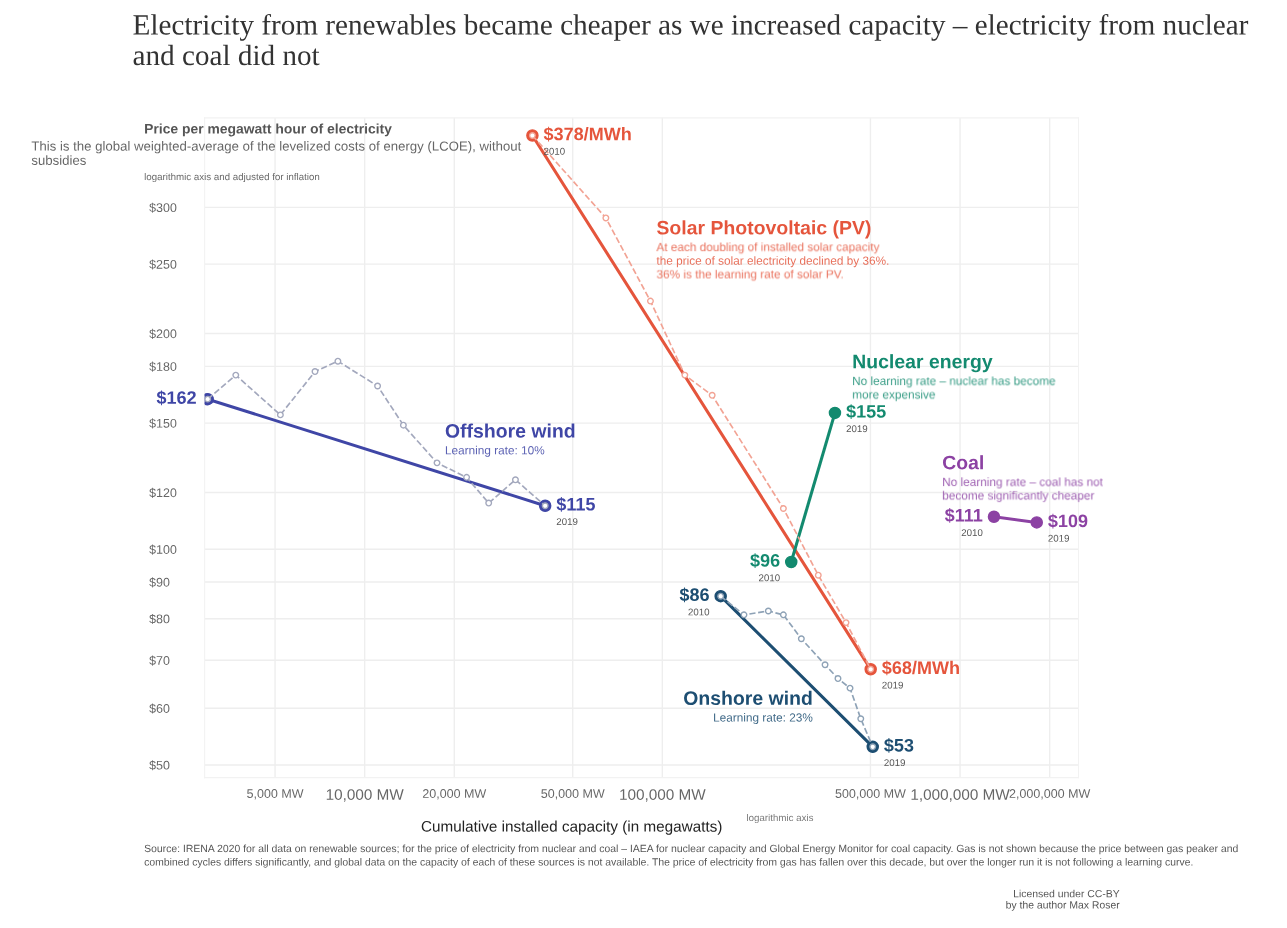 The height and width of the screenshot is (928, 1287). I want to click on y-tick-label: $120, so click(163, 492).